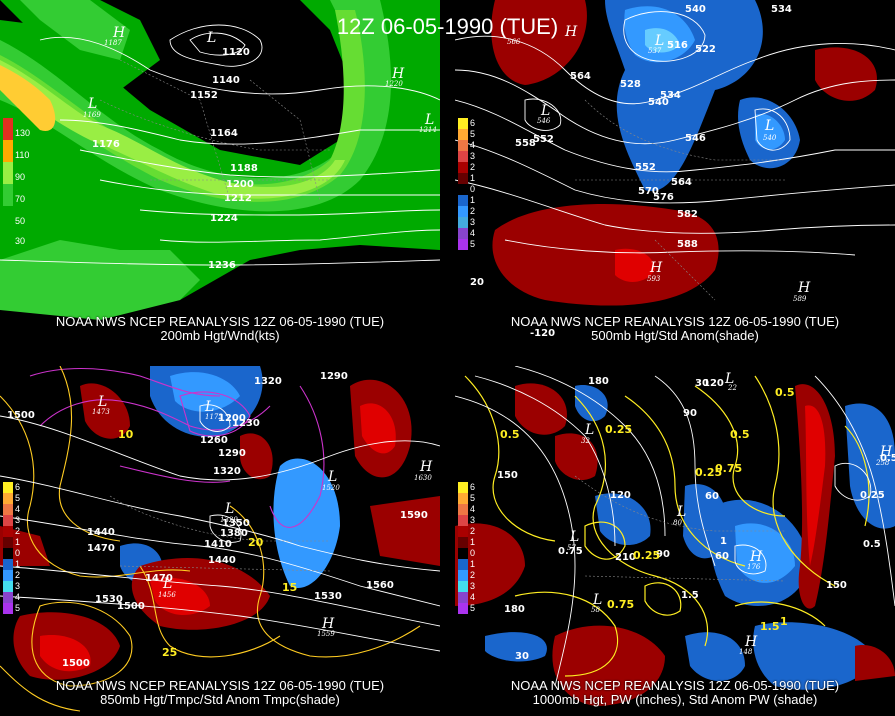  What do you see at coordinates (224, 218) in the screenshot?
I see `contour-label: 1224` at bounding box center [224, 218].